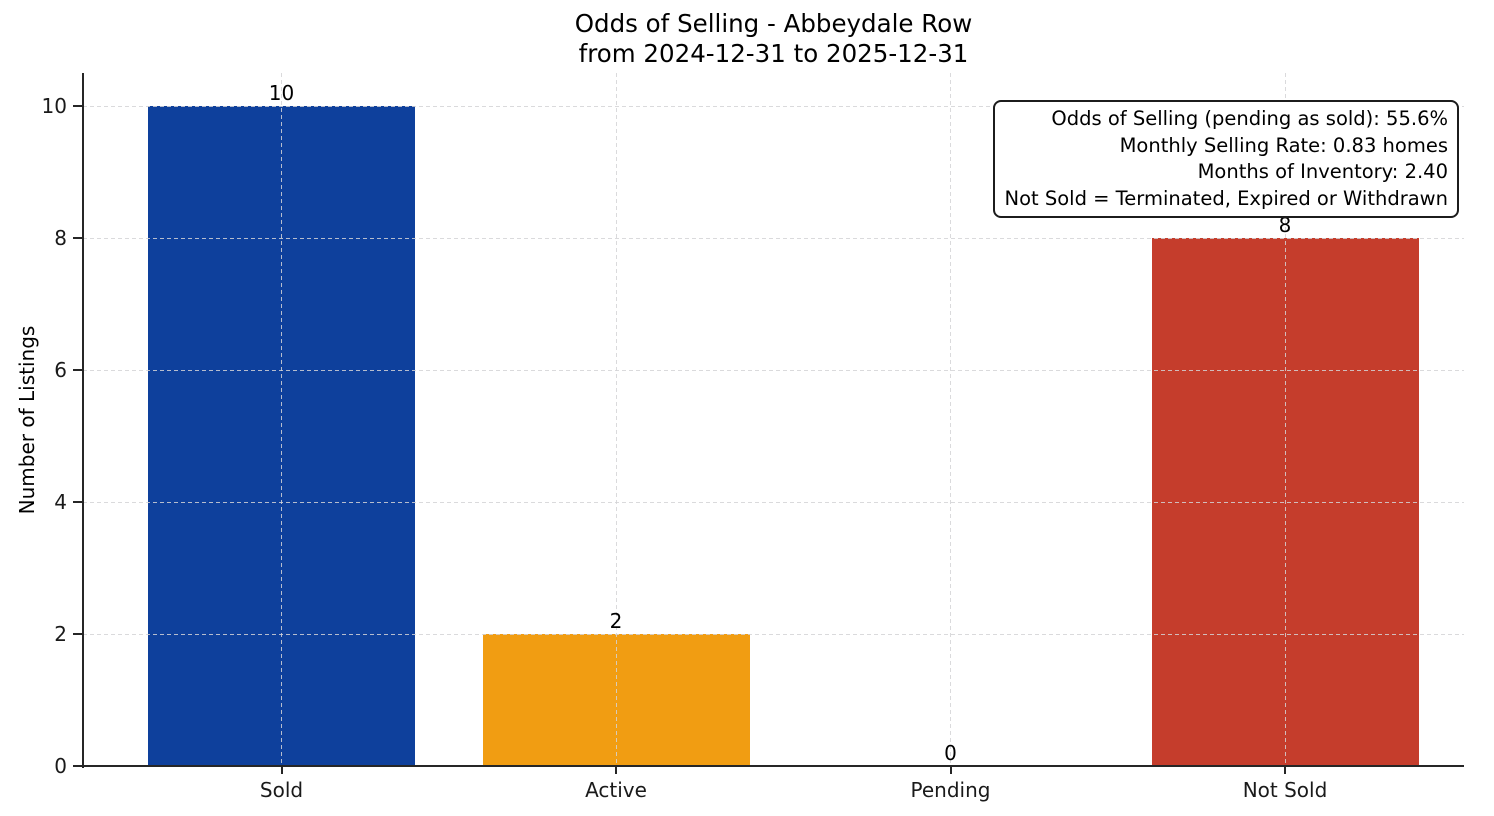  I want to click on y-tick-label-0: 0, so click(60, 766).